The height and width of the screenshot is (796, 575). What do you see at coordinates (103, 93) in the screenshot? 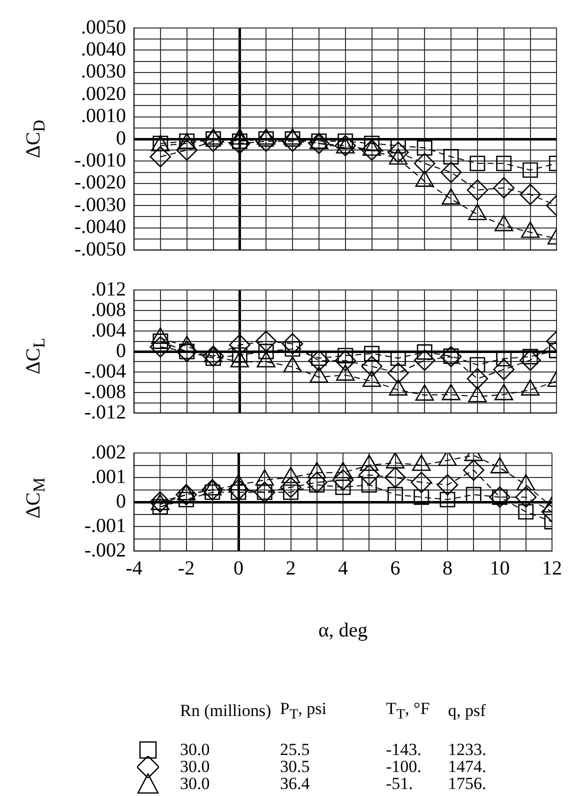
I see `y-tick-label: .0020` at bounding box center [103, 93].